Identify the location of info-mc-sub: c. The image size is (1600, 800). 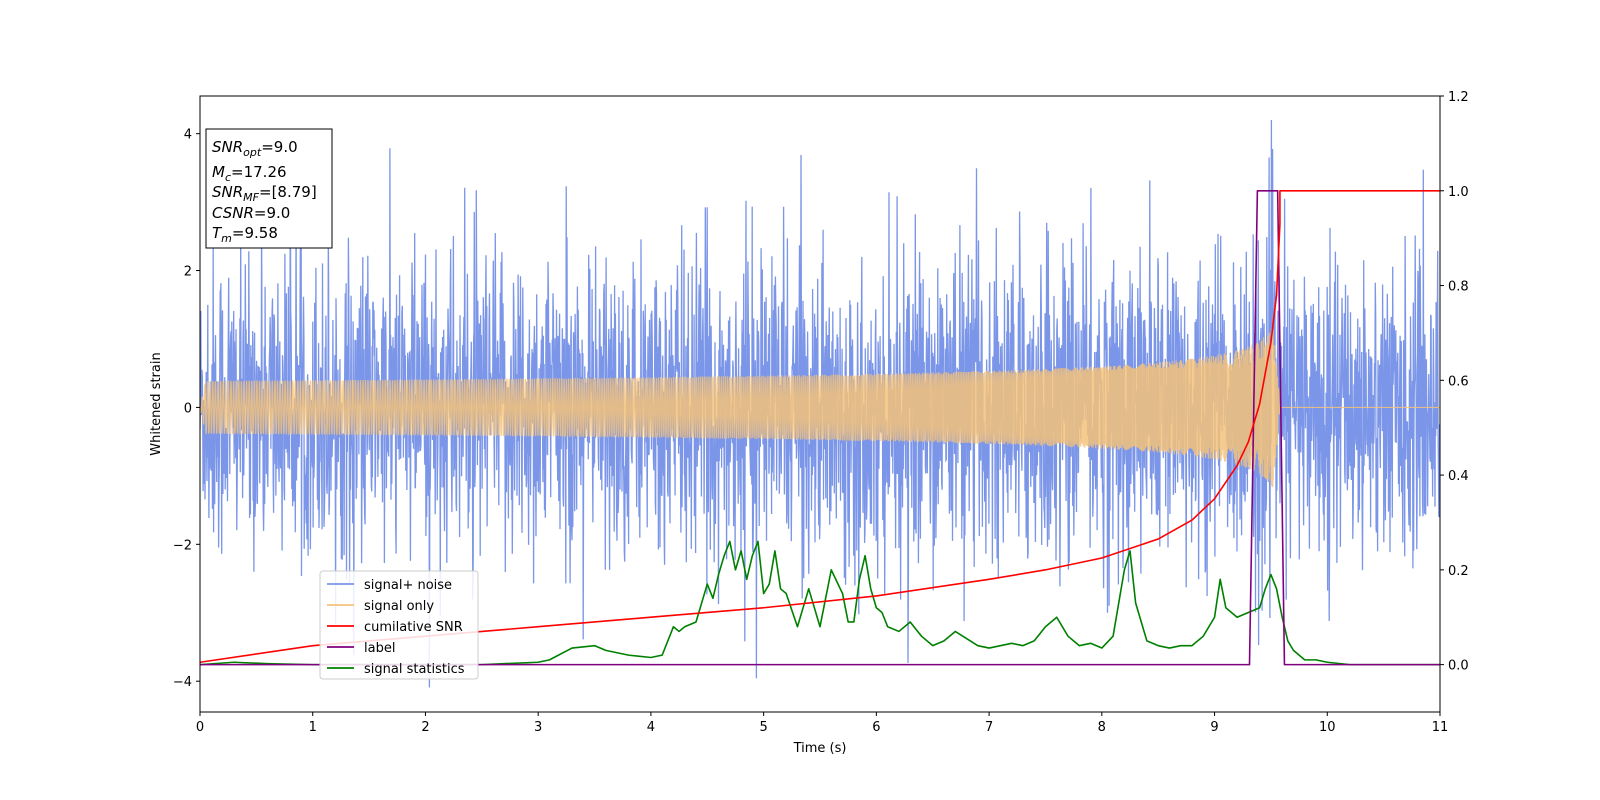
(228, 177).